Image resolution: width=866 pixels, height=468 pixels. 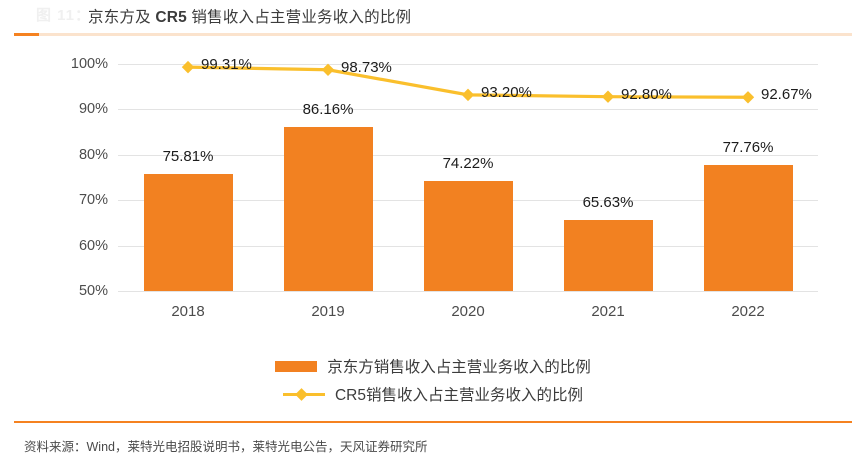 I want to click on y-axis-tick-label: 50%, so click(x=93, y=291).